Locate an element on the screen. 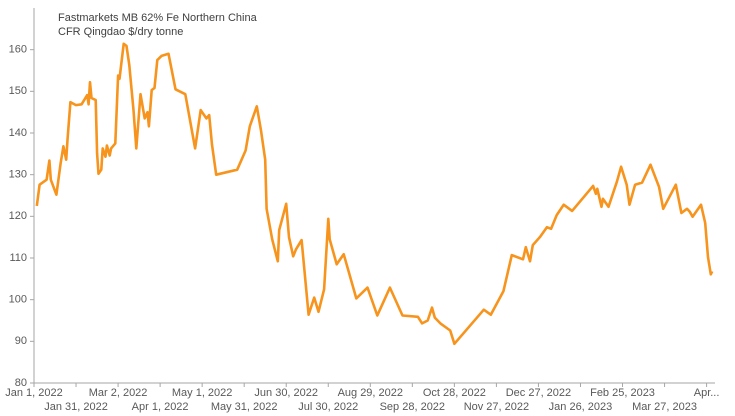 The height and width of the screenshot is (416, 735). y-tick-label: 80 is located at coordinates (21, 383).